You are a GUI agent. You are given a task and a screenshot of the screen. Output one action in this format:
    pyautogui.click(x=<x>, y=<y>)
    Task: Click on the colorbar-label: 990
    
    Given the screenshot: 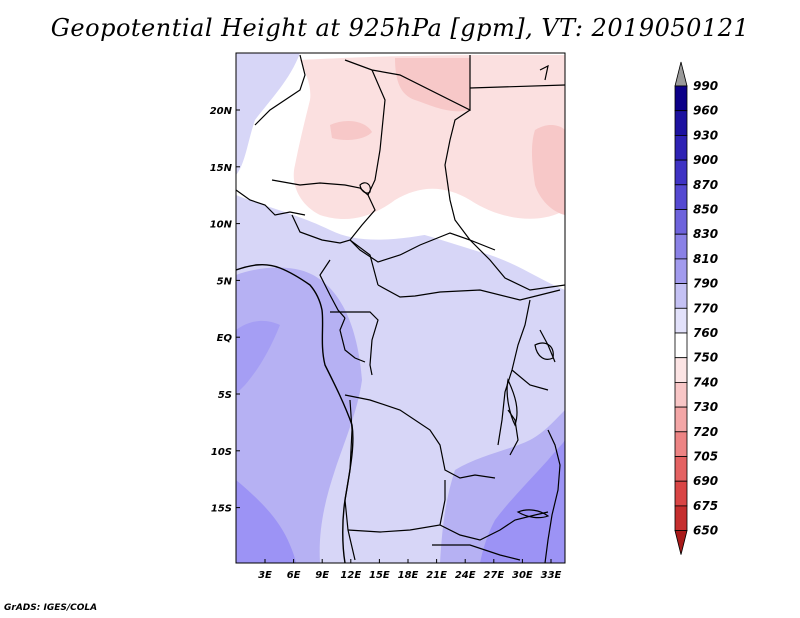 What is the action you would take?
    pyautogui.click(x=705, y=86)
    